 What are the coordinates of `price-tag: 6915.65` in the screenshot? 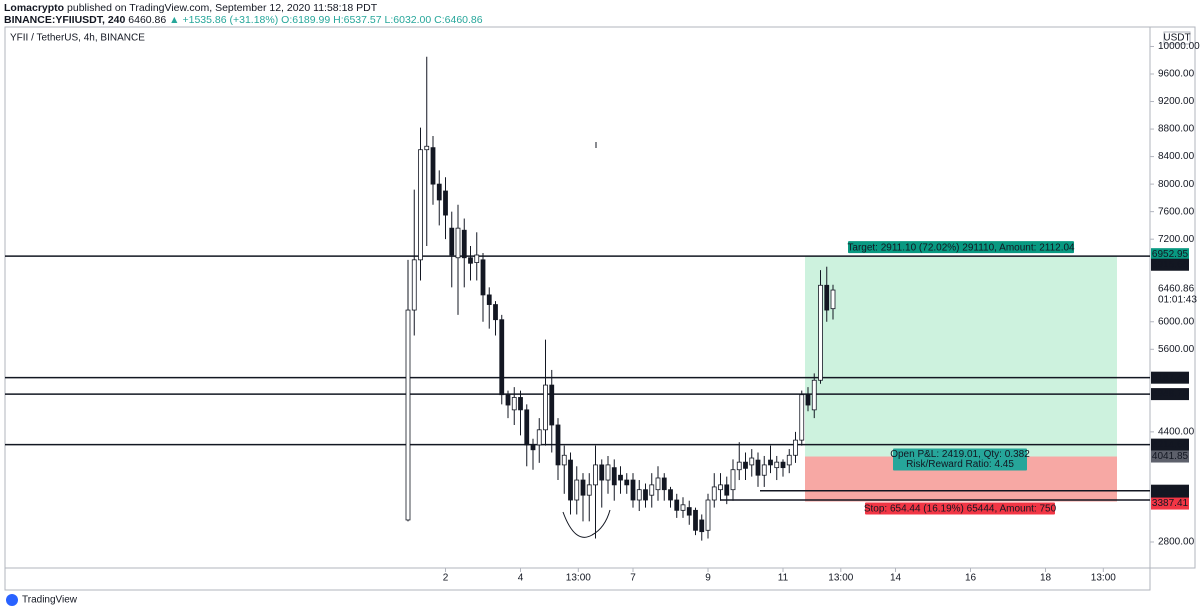 It's located at (1170, 264).